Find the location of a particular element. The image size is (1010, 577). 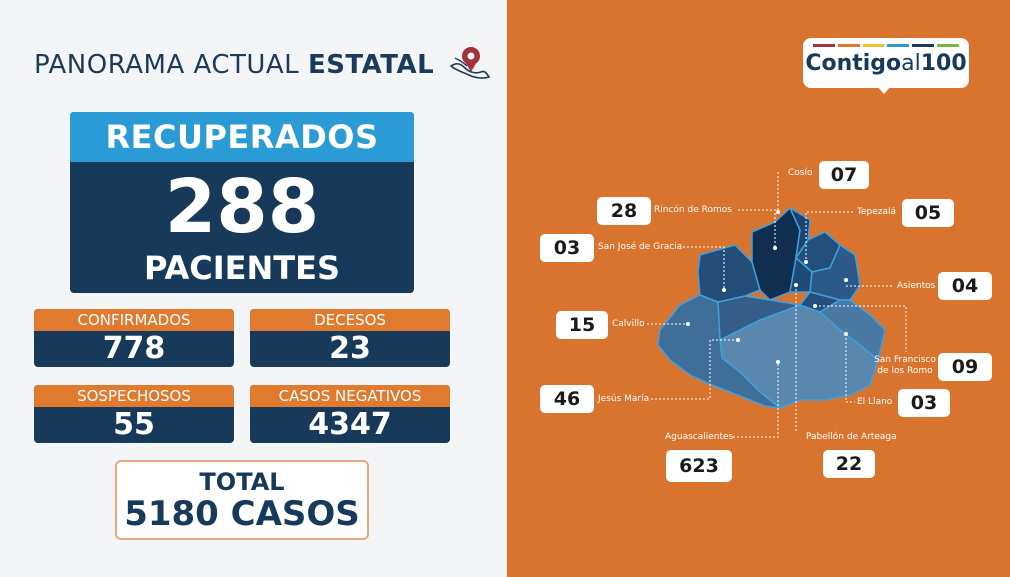

negativos-card: CASOS NEGATIVOS 4347 is located at coordinates (350, 414).